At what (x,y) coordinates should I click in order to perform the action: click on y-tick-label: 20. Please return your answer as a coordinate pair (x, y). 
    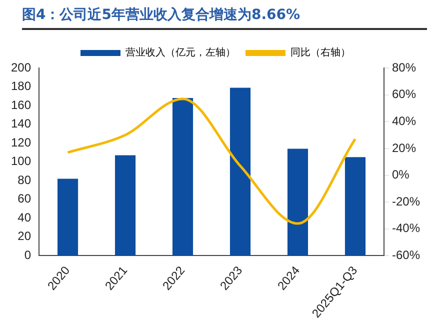
    Looking at the image, I should click on (25, 236).